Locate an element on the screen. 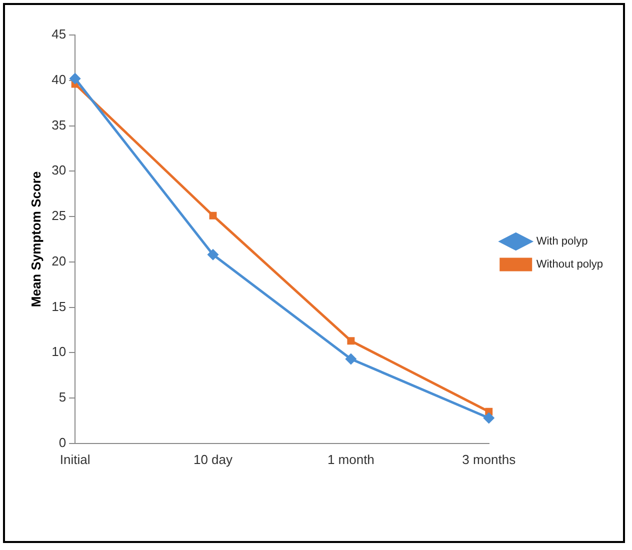  x-tick-label: 3 months is located at coordinates (489, 459).